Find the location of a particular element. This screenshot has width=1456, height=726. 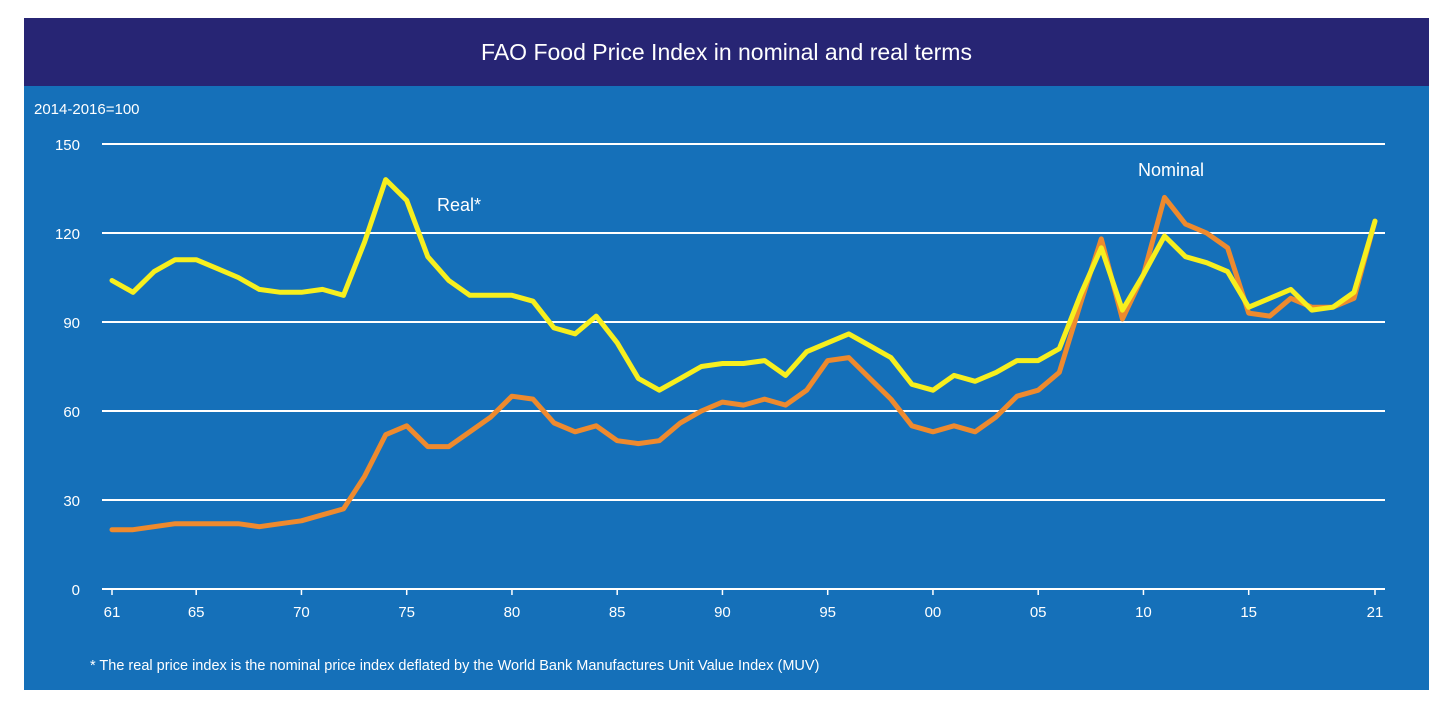

x-tick-label: 61 is located at coordinates (112, 612).